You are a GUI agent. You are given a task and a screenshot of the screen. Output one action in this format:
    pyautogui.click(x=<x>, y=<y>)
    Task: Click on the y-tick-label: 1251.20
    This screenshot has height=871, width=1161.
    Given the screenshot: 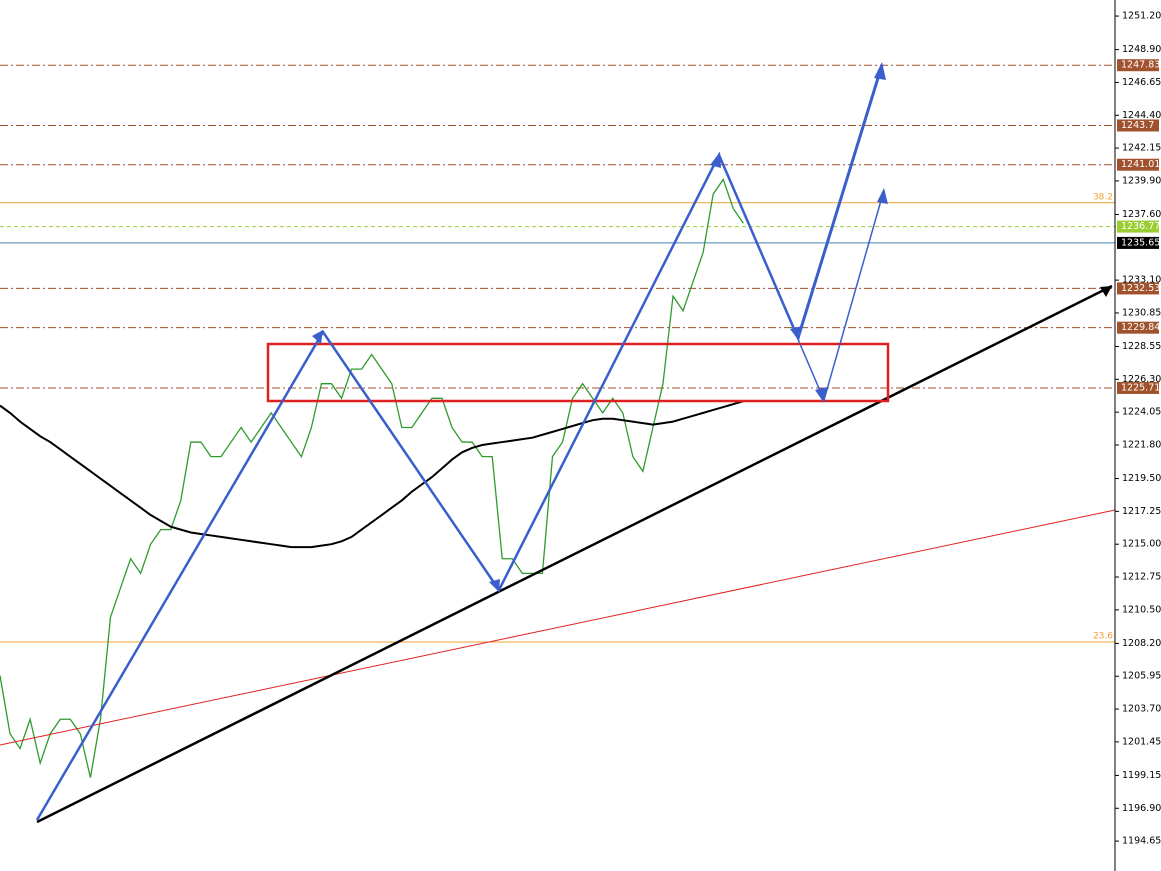 What is the action you would take?
    pyautogui.click(x=1141, y=16)
    